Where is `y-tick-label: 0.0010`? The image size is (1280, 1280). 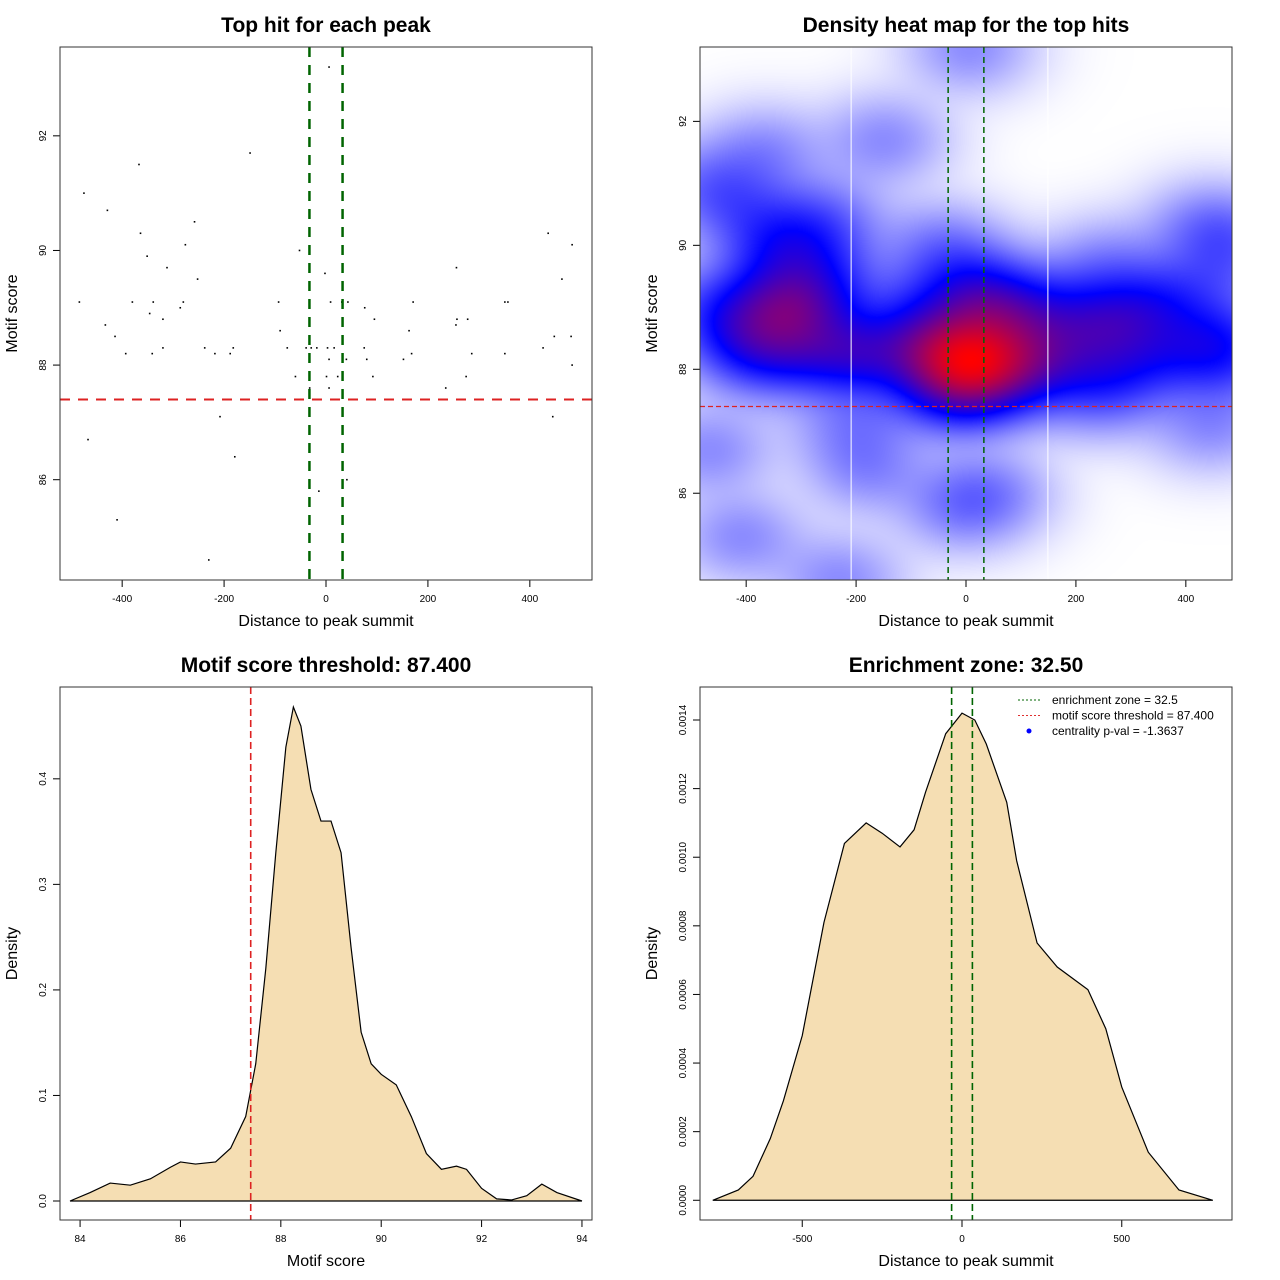
y-tick-label: 0.0010 is located at coordinates (683, 856).